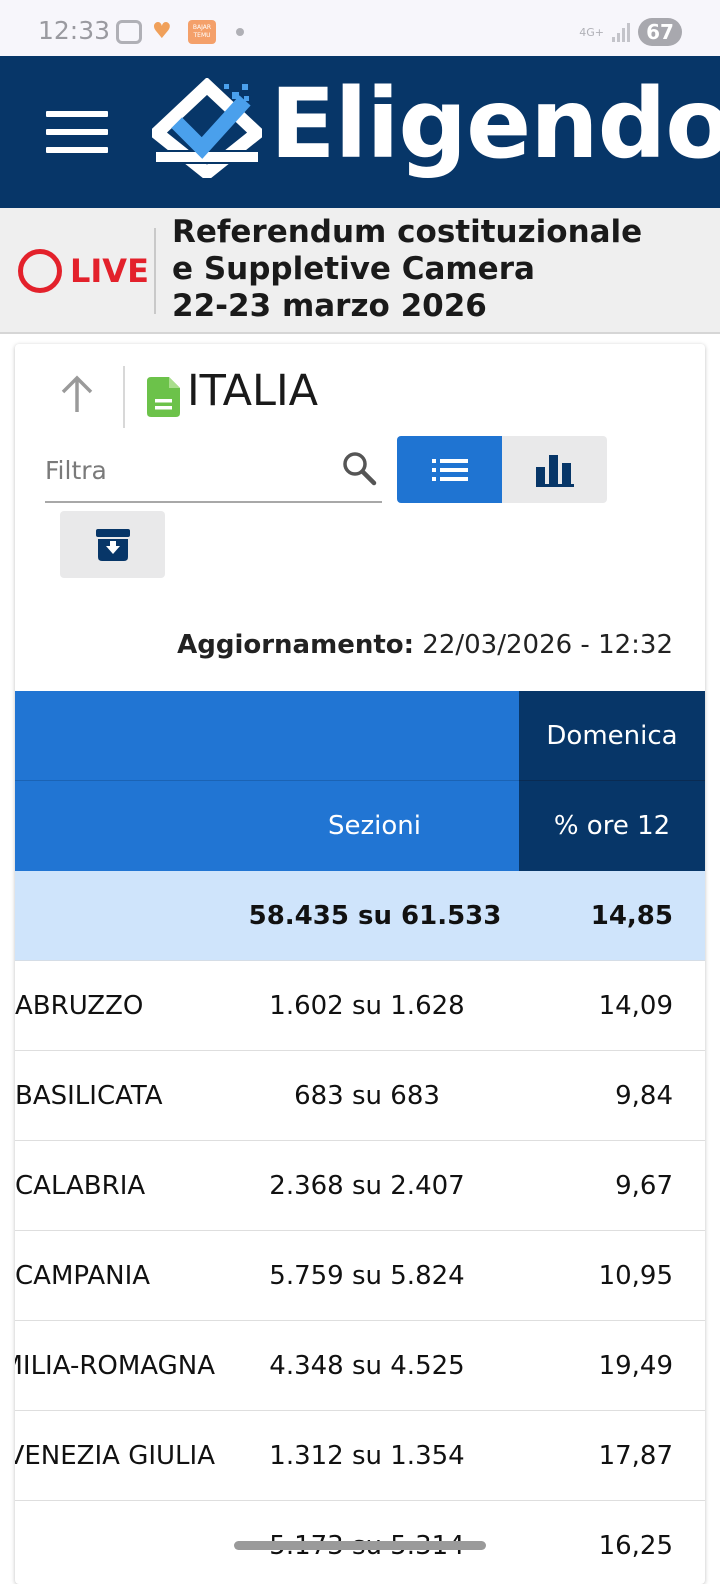 The height and width of the screenshot is (1584, 720). I want to click on gesture-nav-handle, so click(360, 1545).